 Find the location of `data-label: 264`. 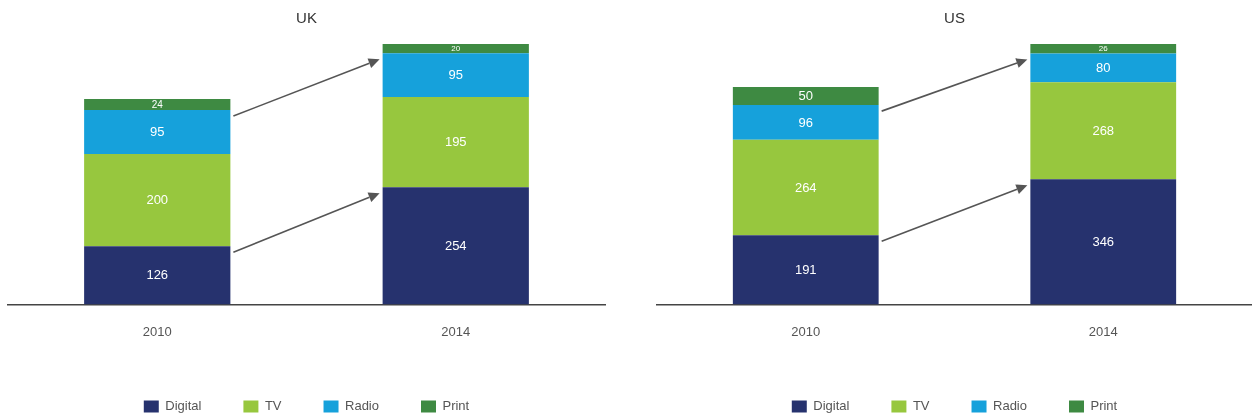

data-label: 264 is located at coordinates (805, 187).